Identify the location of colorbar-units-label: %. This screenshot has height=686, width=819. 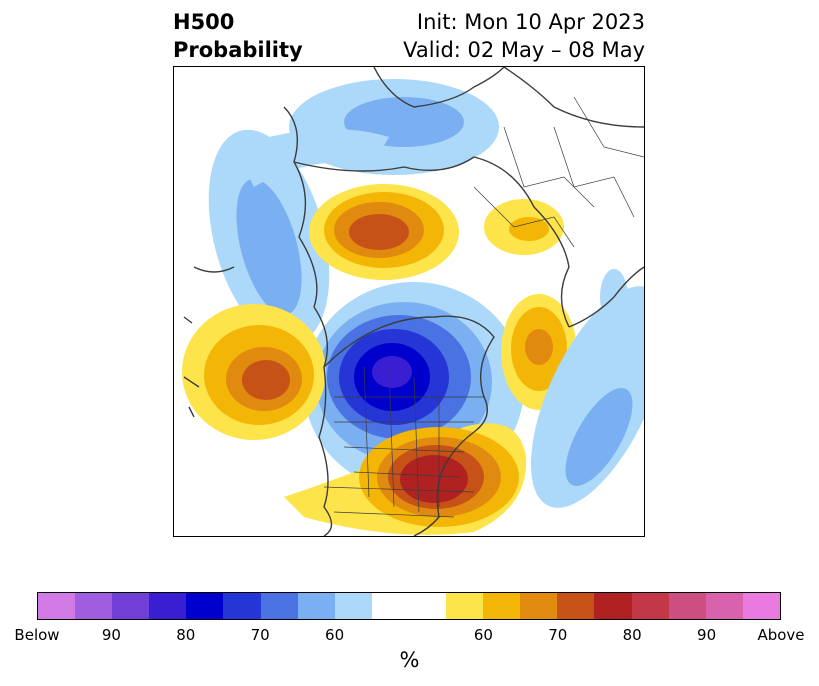
(409, 660).